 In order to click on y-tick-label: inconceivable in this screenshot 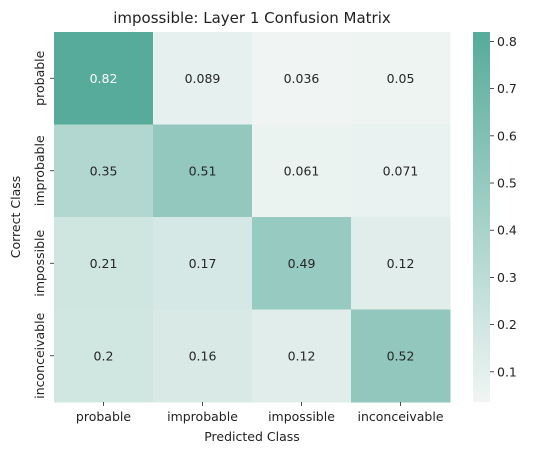, I will do `click(39, 355)`.